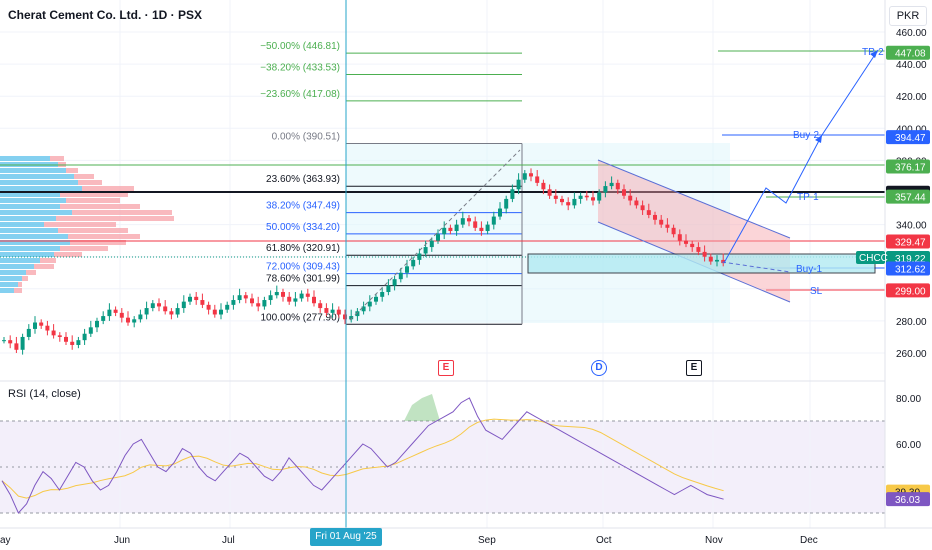 The width and height of the screenshot is (932, 550). What do you see at coordinates (694, 368) in the screenshot?
I see `earnings-event-icon-2: E` at bounding box center [694, 368].